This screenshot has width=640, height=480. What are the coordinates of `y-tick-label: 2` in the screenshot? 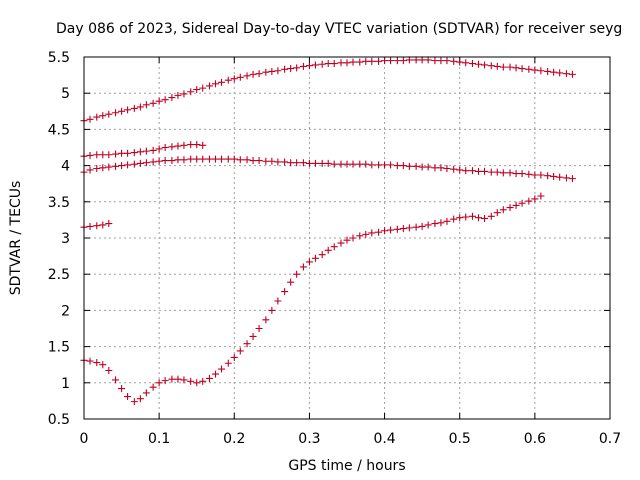 It's located at (65, 311).